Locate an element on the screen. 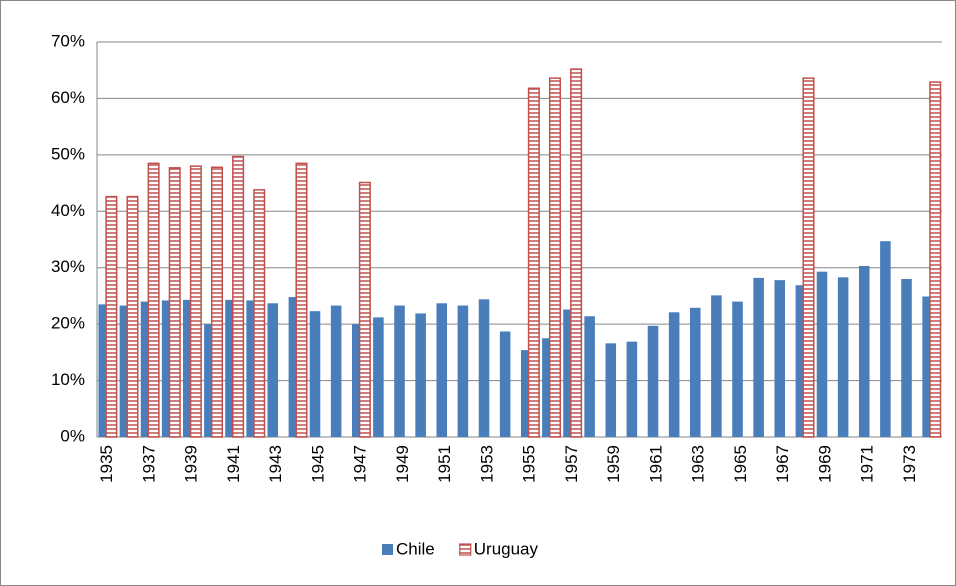 The height and width of the screenshot is (586, 956). x-tick-label: 1971 is located at coordinates (867, 464).